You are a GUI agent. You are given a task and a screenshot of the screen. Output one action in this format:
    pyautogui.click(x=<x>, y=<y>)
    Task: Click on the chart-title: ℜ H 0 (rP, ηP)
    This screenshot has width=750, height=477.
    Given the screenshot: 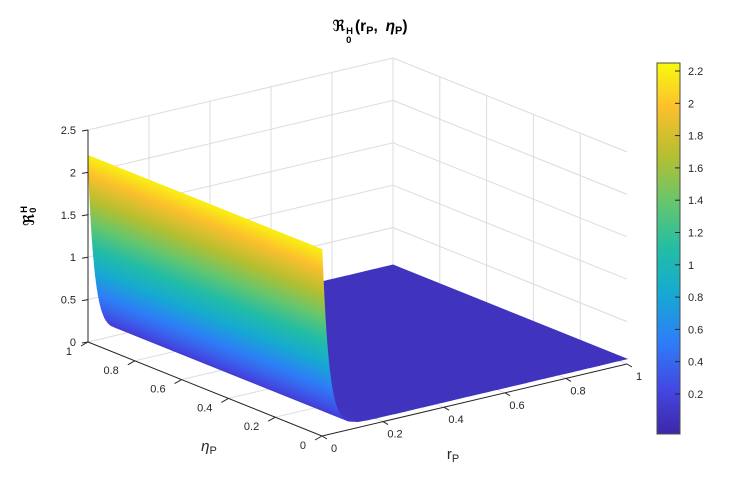 What is the action you would take?
    pyautogui.click(x=370, y=31)
    